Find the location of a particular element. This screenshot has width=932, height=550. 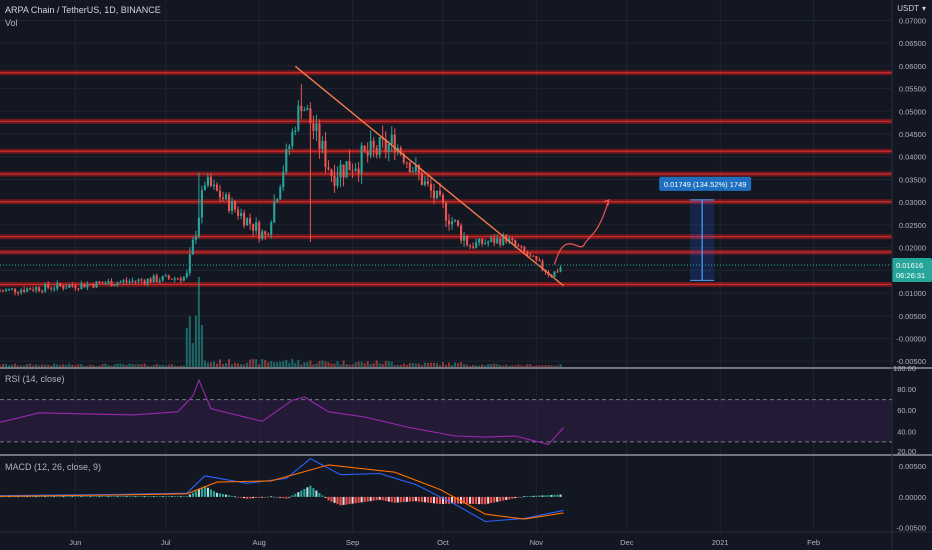

currency-selector: USDT ▾ is located at coordinates (910, 8).